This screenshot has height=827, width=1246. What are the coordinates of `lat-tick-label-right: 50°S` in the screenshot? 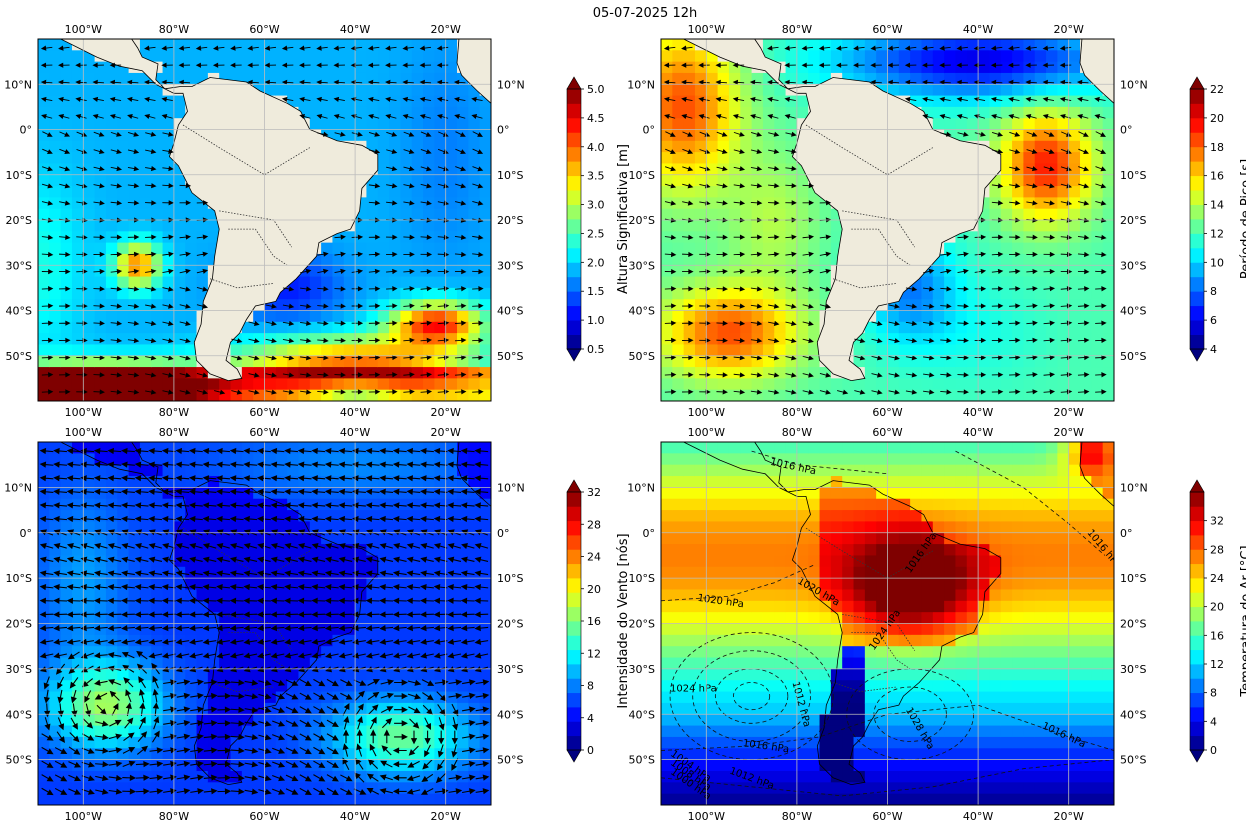 It's located at (510, 760).